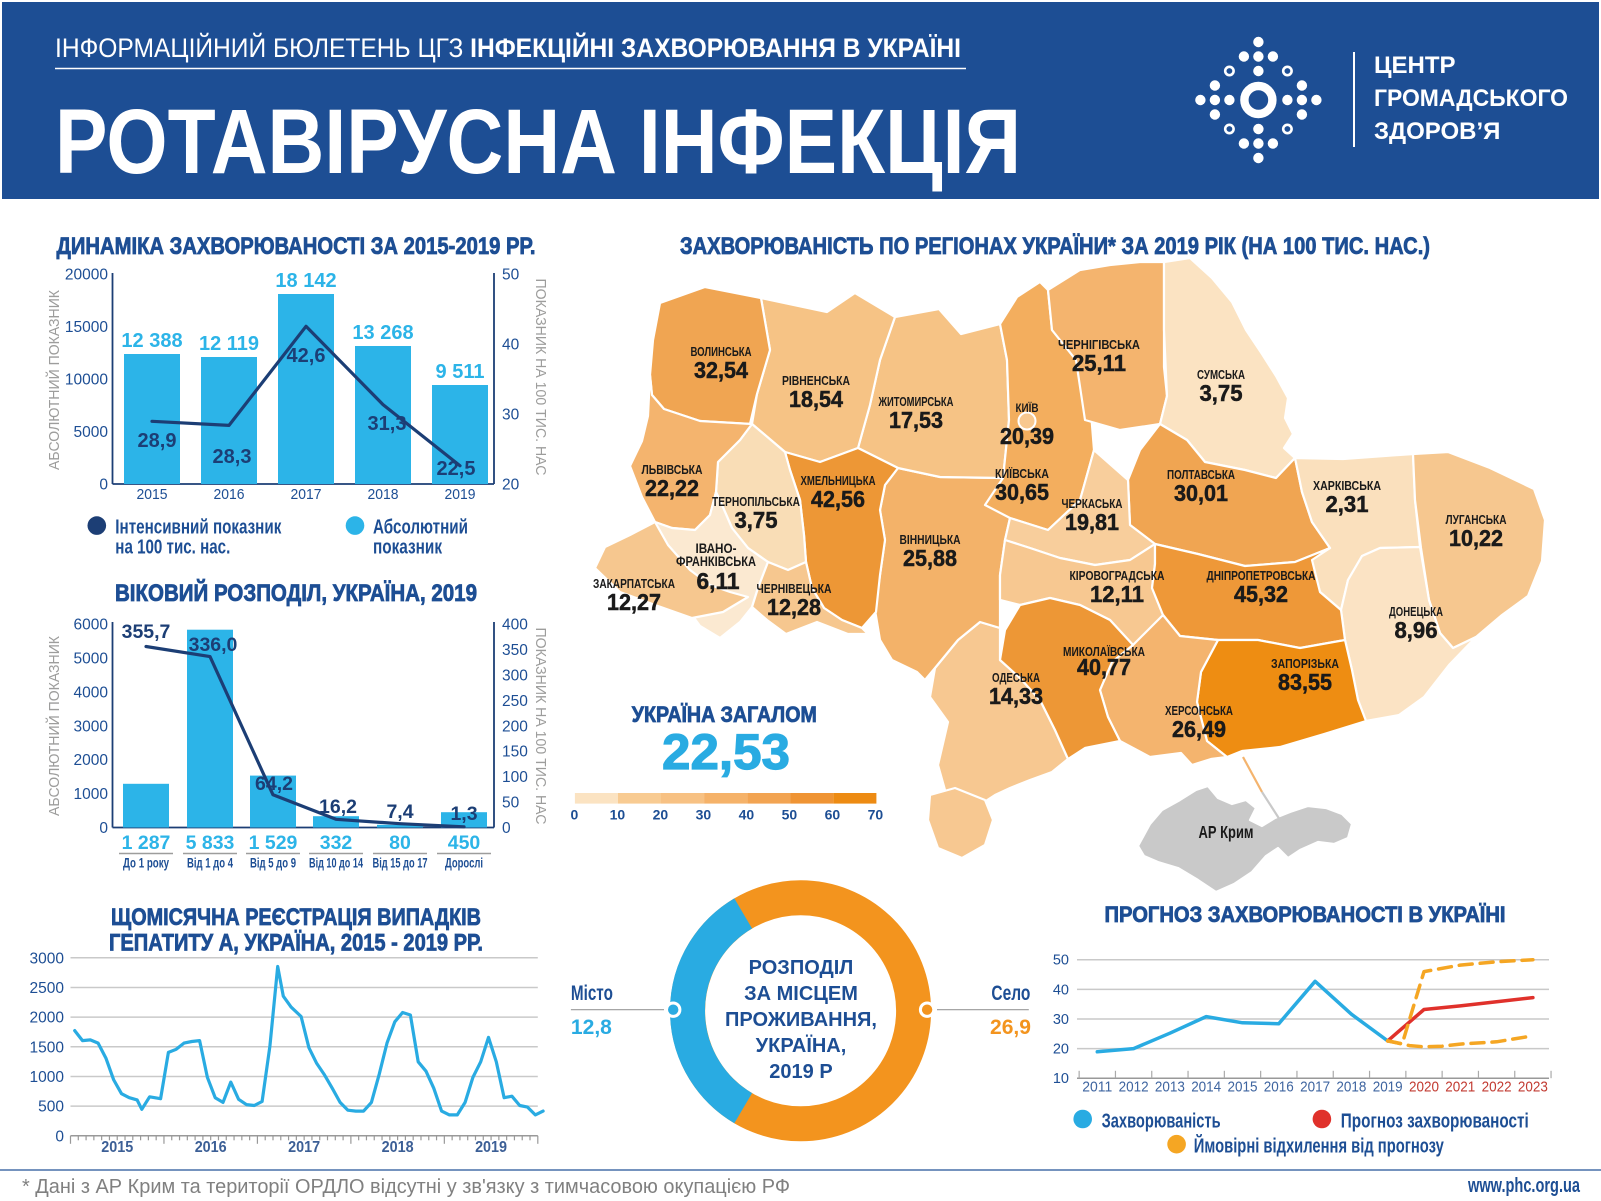 Image resolution: width=1601 pixels, height=1201 pixels. I want to click on svg-text: Село, so click(1010, 993).